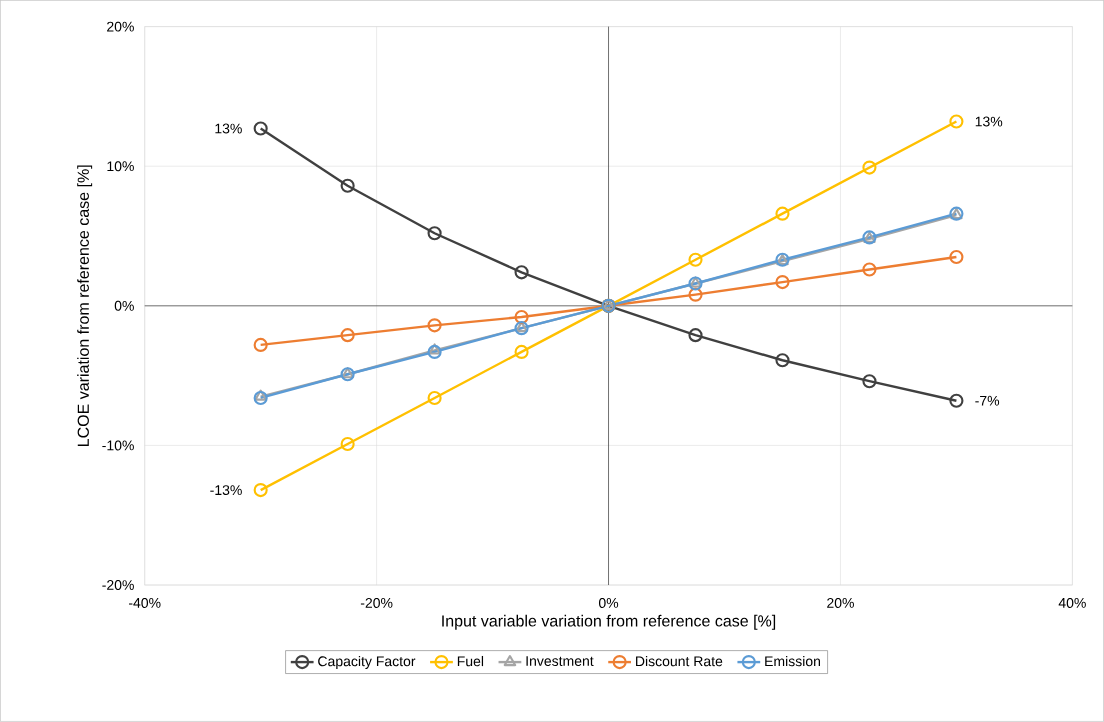 Image resolution: width=1104 pixels, height=722 pixels. Describe the element at coordinates (792, 661) in the screenshot. I see `legend-label: Emission` at that location.